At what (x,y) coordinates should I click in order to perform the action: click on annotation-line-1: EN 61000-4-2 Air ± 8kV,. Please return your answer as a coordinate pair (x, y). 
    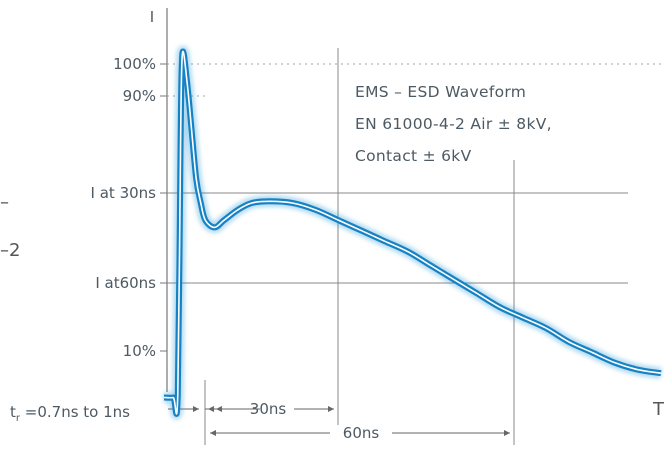
    Looking at the image, I should click on (453, 124).